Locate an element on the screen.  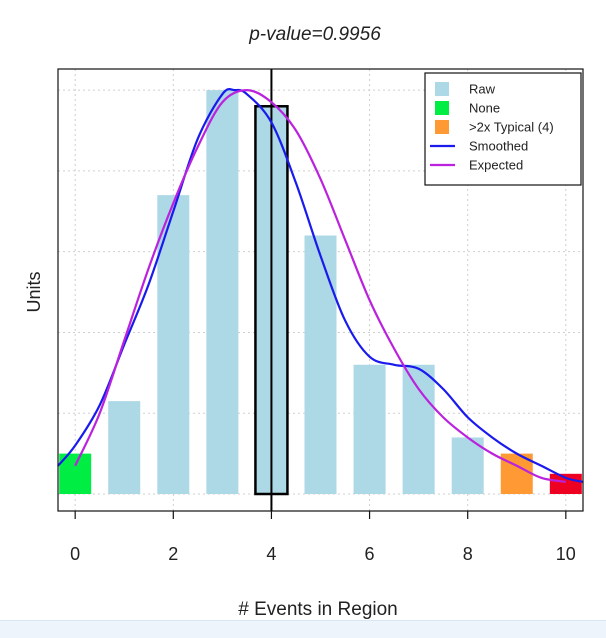
x-axis: 0 2 4 6 8 10 is located at coordinates (323, 537).